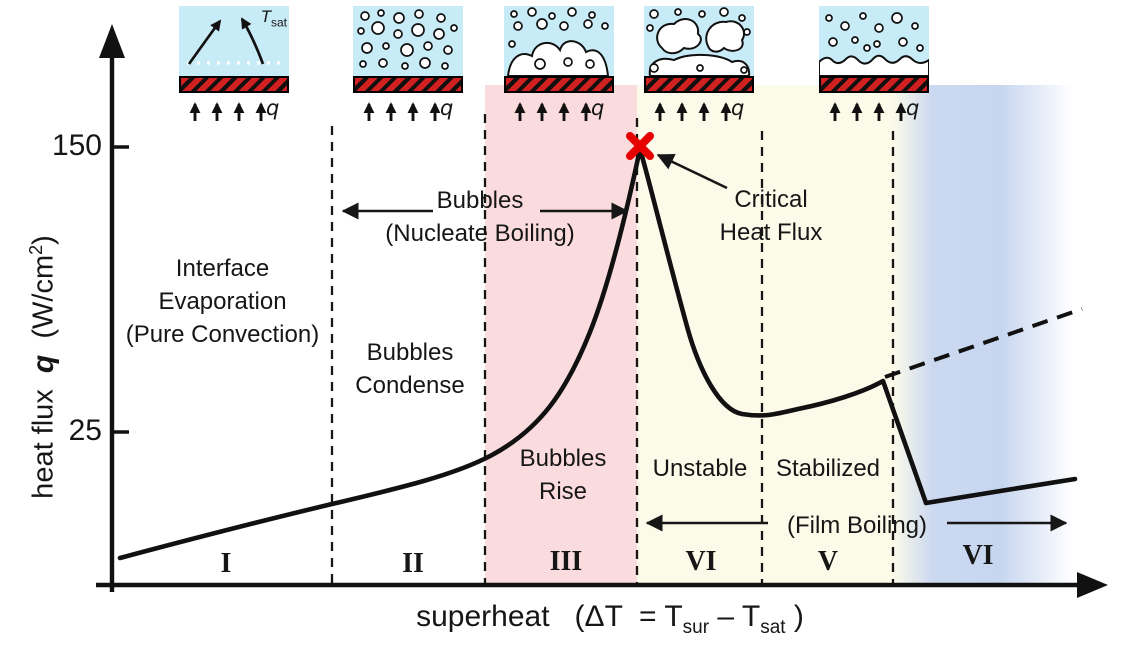 This screenshot has height=664, width=1126. Describe the element at coordinates (226, 563) in the screenshot. I see `numeral-region-1: I` at that location.